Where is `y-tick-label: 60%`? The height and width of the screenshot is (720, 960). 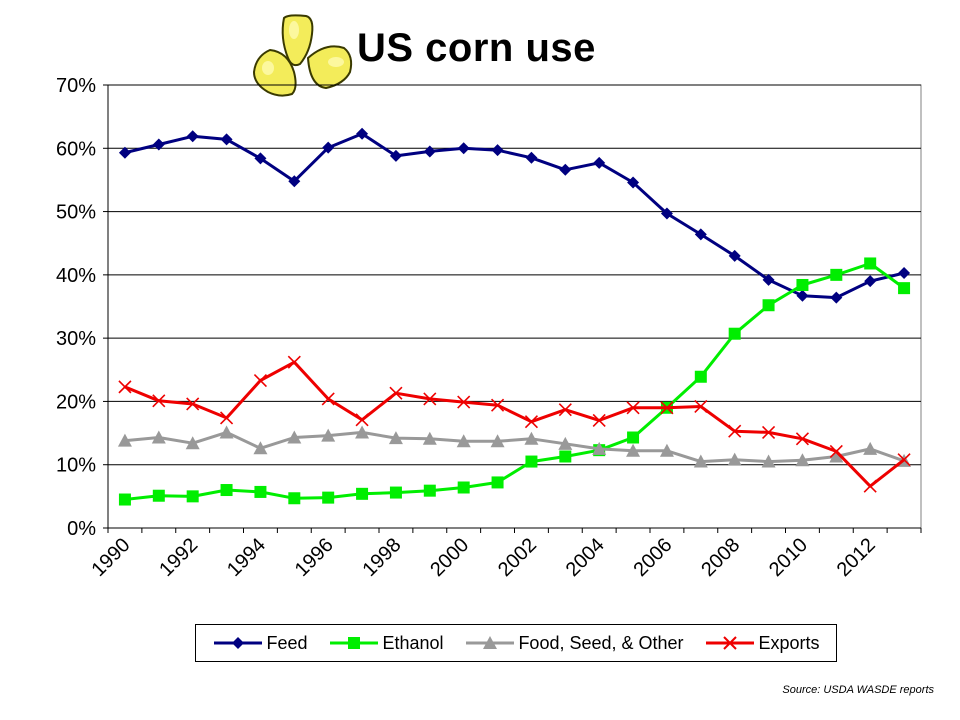
y-tick-label: 60% is located at coordinates (76, 149).